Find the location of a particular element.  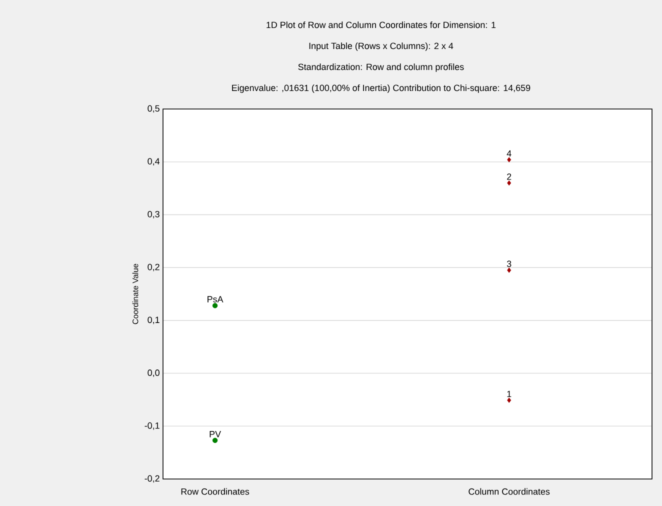

annotation: 3 is located at coordinates (509, 264).